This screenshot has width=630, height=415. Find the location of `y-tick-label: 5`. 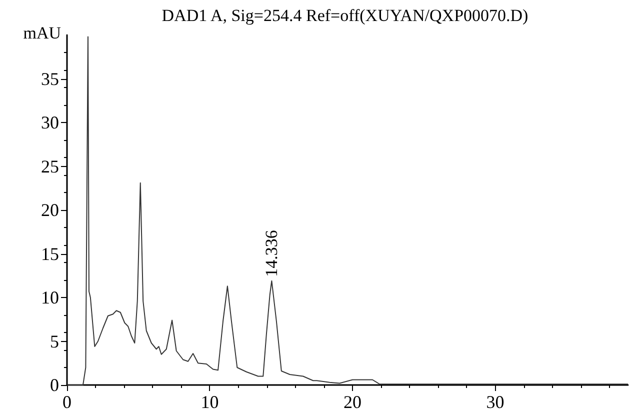

y-tick-label: 5 is located at coordinates (54, 341).